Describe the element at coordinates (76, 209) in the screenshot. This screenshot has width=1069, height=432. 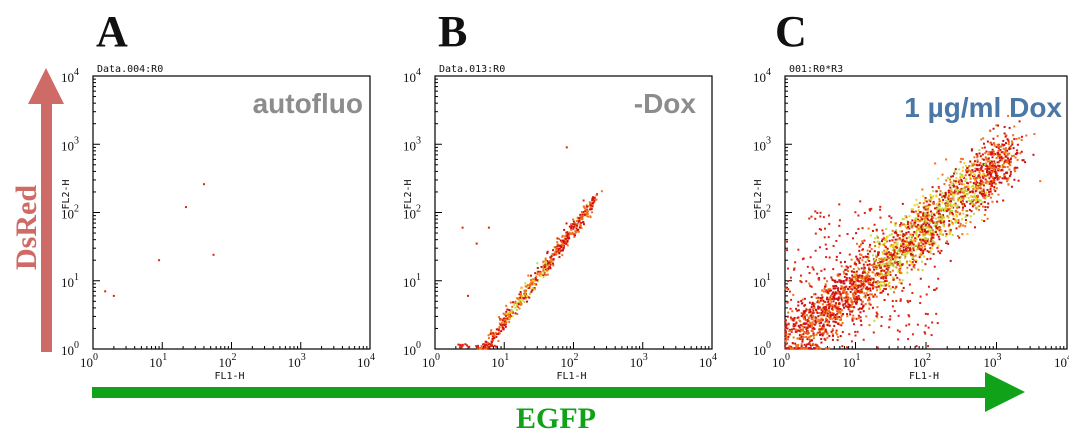
I see `y-tick-exponent: 2` at that location.